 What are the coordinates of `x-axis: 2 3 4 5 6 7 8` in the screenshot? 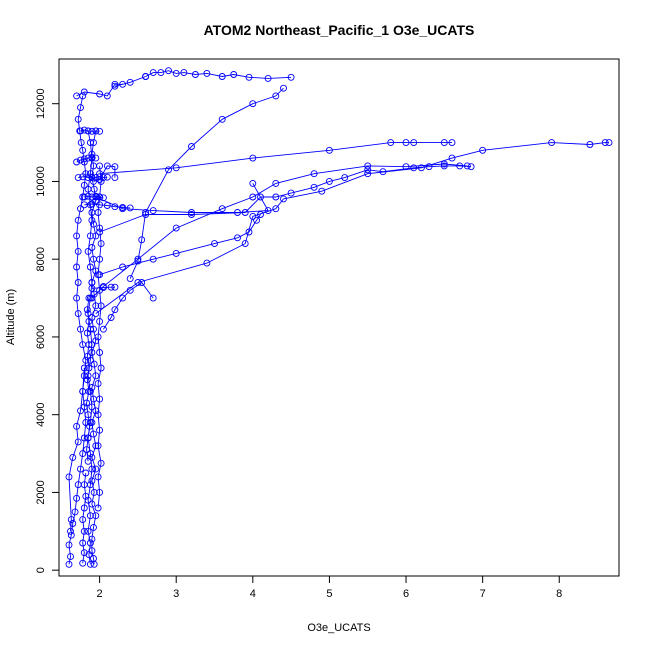 It's located at (329, 587).